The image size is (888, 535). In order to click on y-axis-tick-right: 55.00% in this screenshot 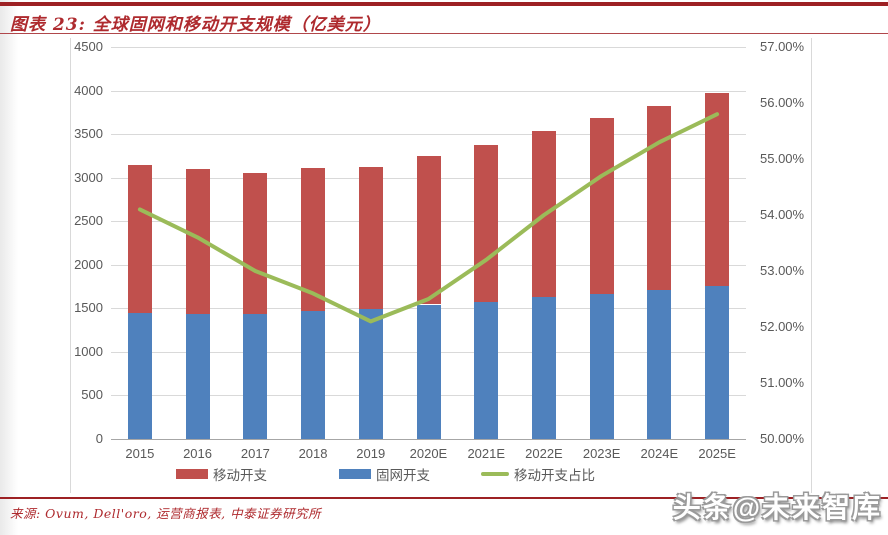, I will do `click(782, 158)`.